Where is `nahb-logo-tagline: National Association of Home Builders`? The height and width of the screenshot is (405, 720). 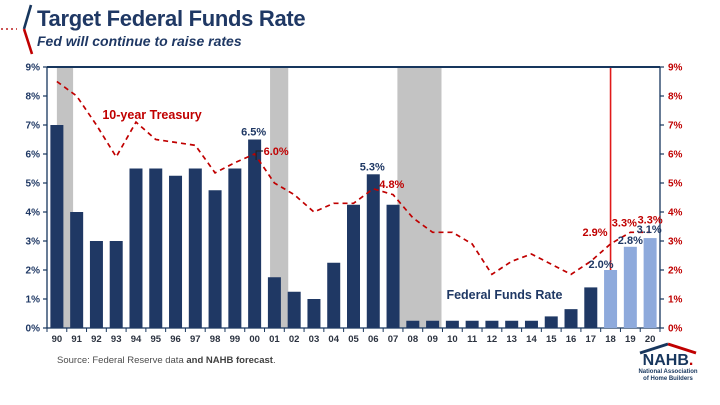 nahb-logo-tagline: National Association of Home Builders is located at coordinates (668, 375).